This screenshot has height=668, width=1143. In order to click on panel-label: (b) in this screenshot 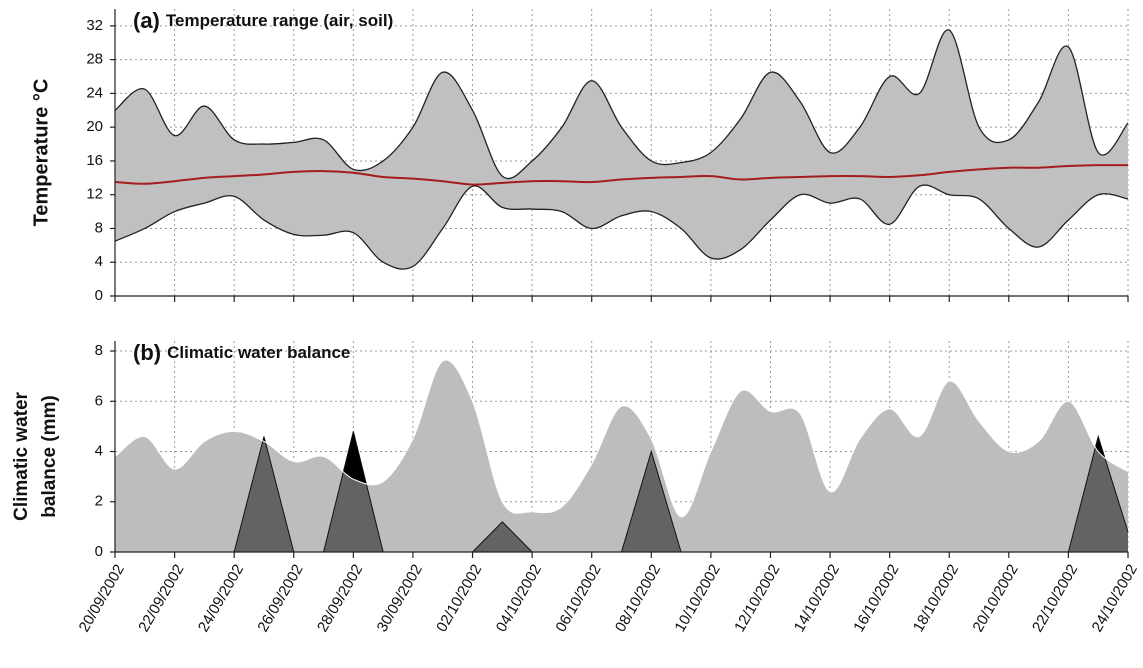, I will do `click(147, 352)`.